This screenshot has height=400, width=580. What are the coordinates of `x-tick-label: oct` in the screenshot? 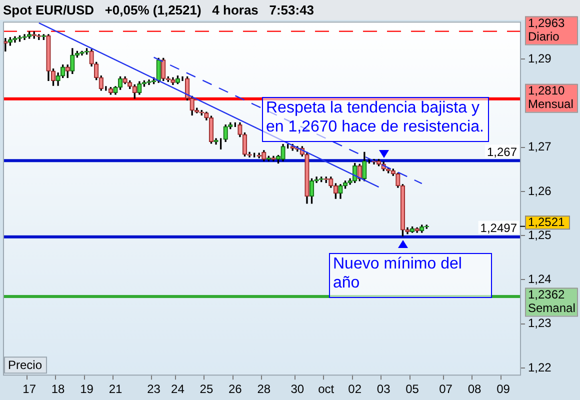 It's located at (326, 389).